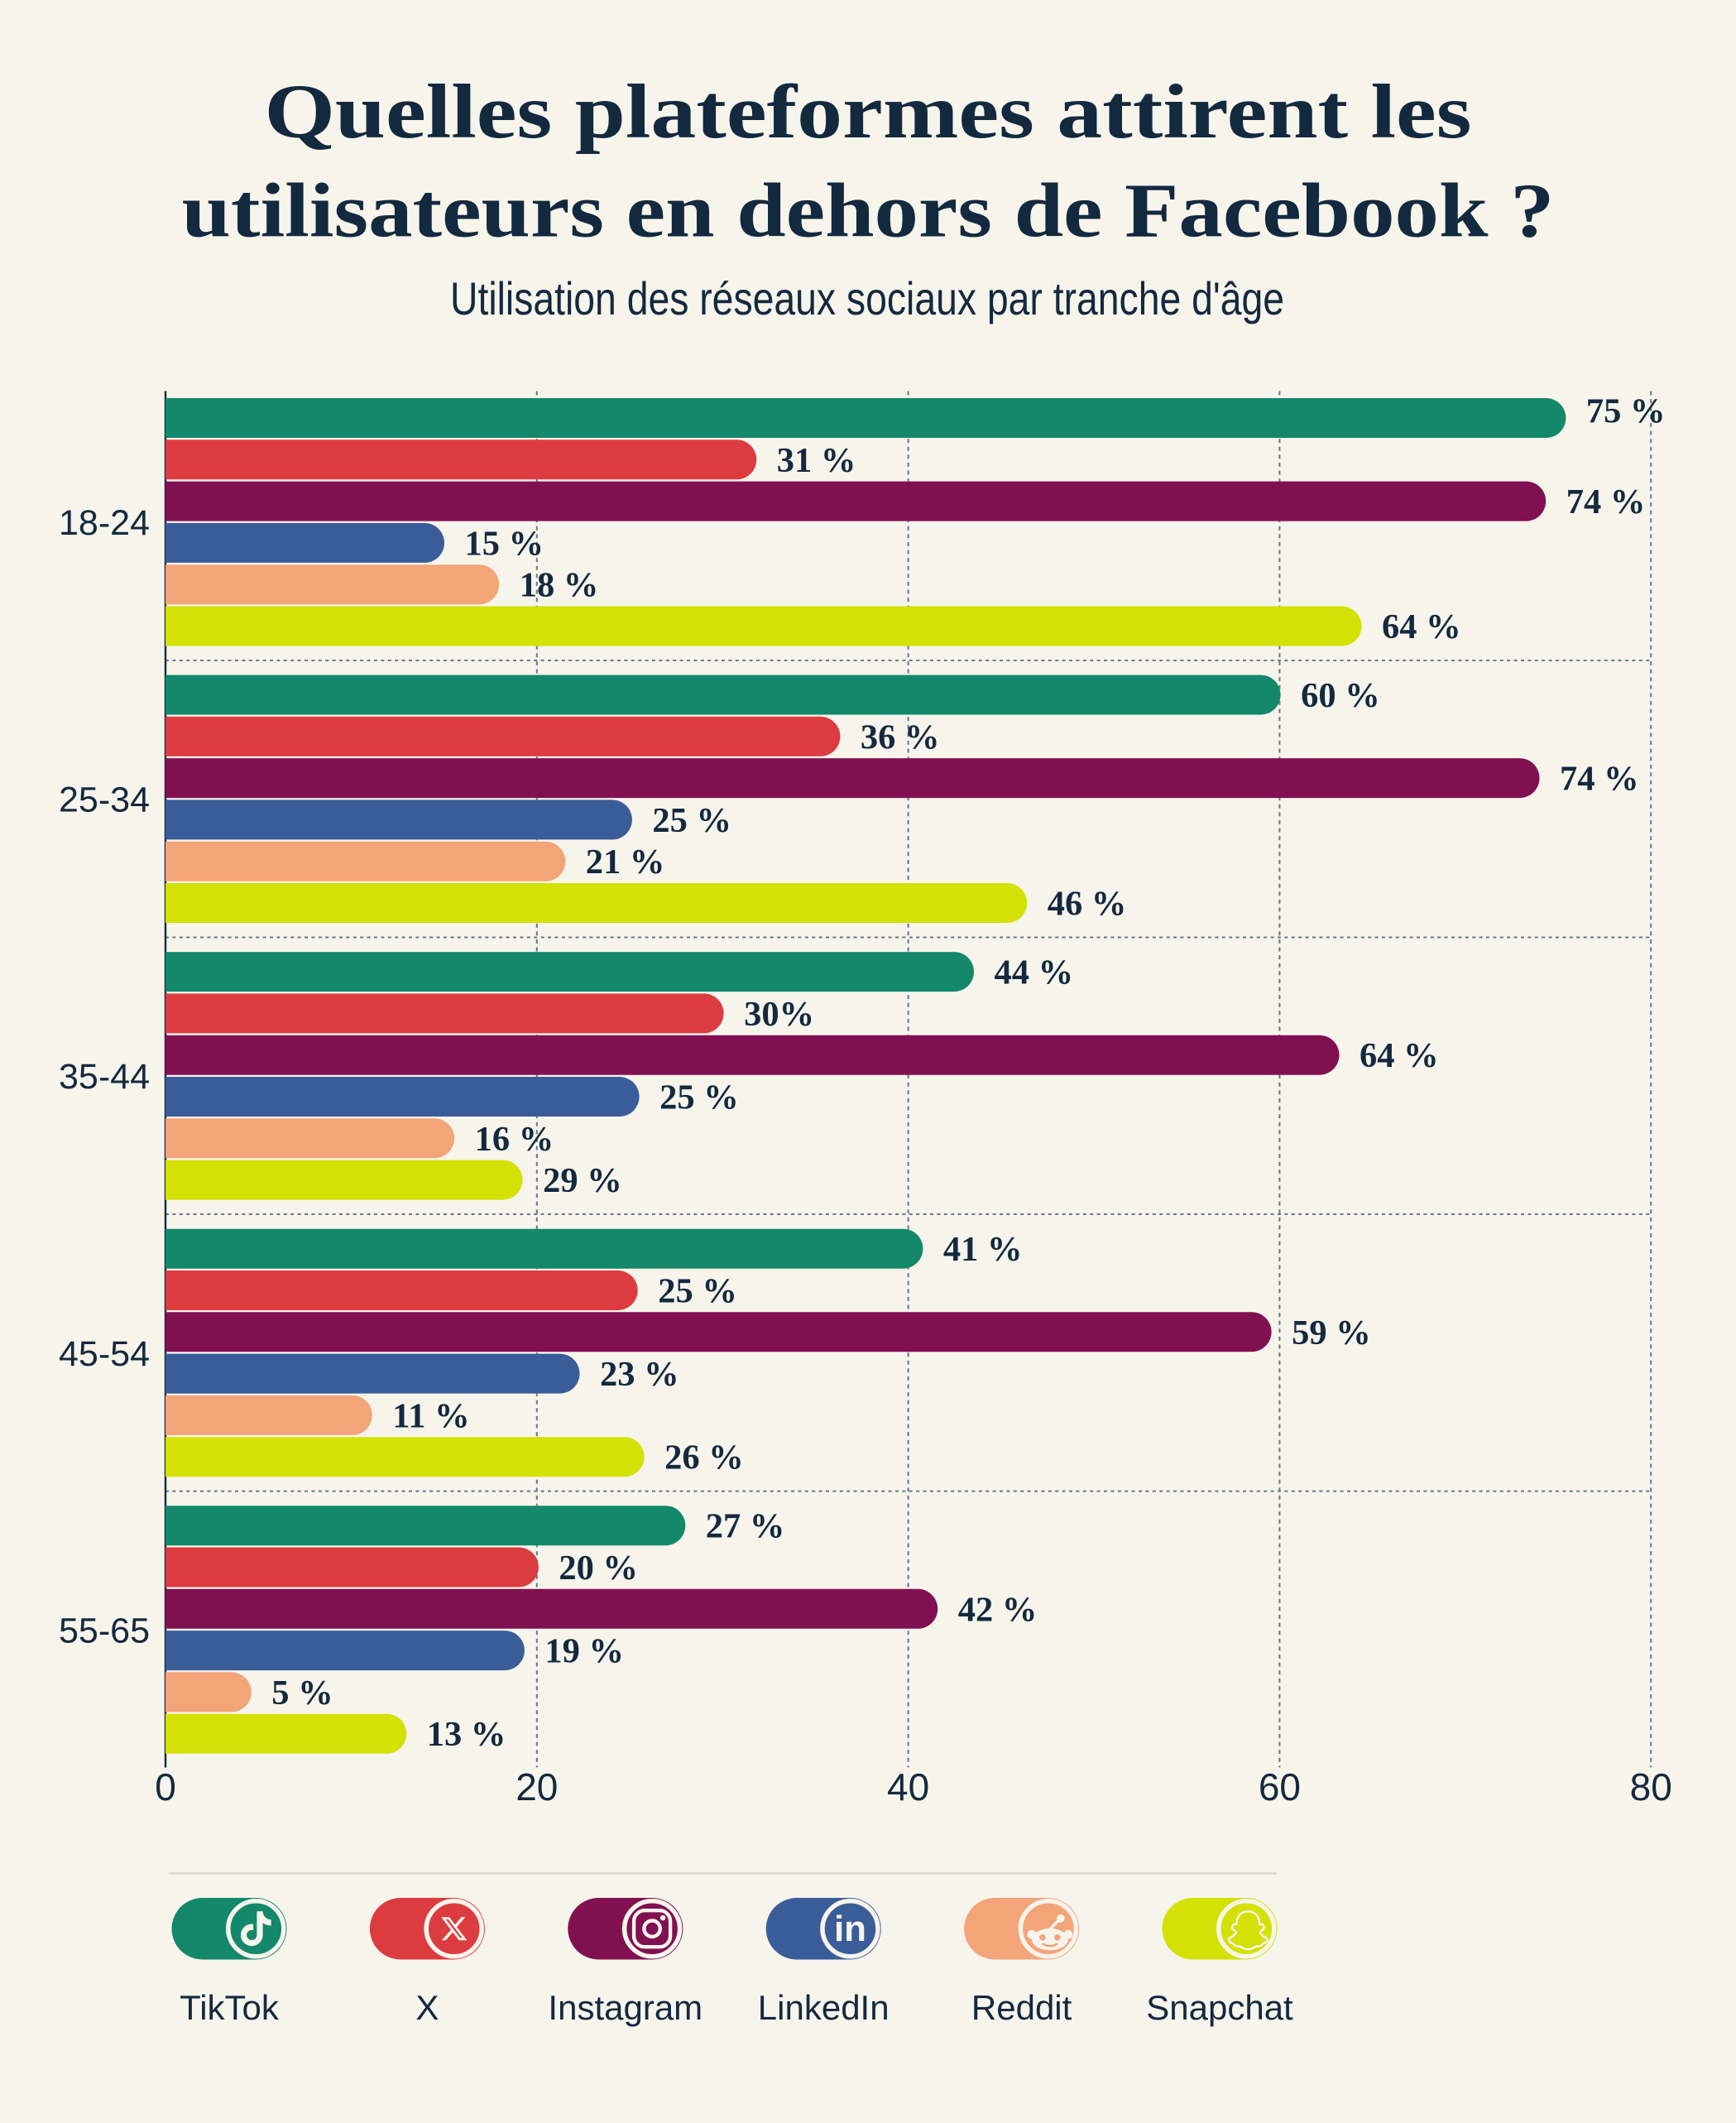 The image size is (1736, 2123). I want to click on svg-text: 59 %, so click(1331, 1333).